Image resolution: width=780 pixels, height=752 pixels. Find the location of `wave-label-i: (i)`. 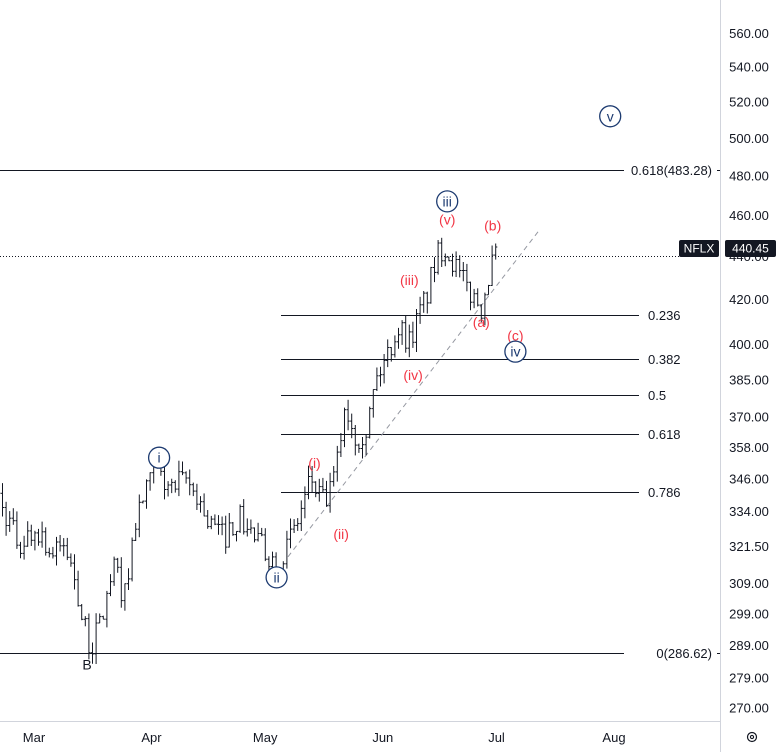

wave-label-i: (i) is located at coordinates (314, 463).